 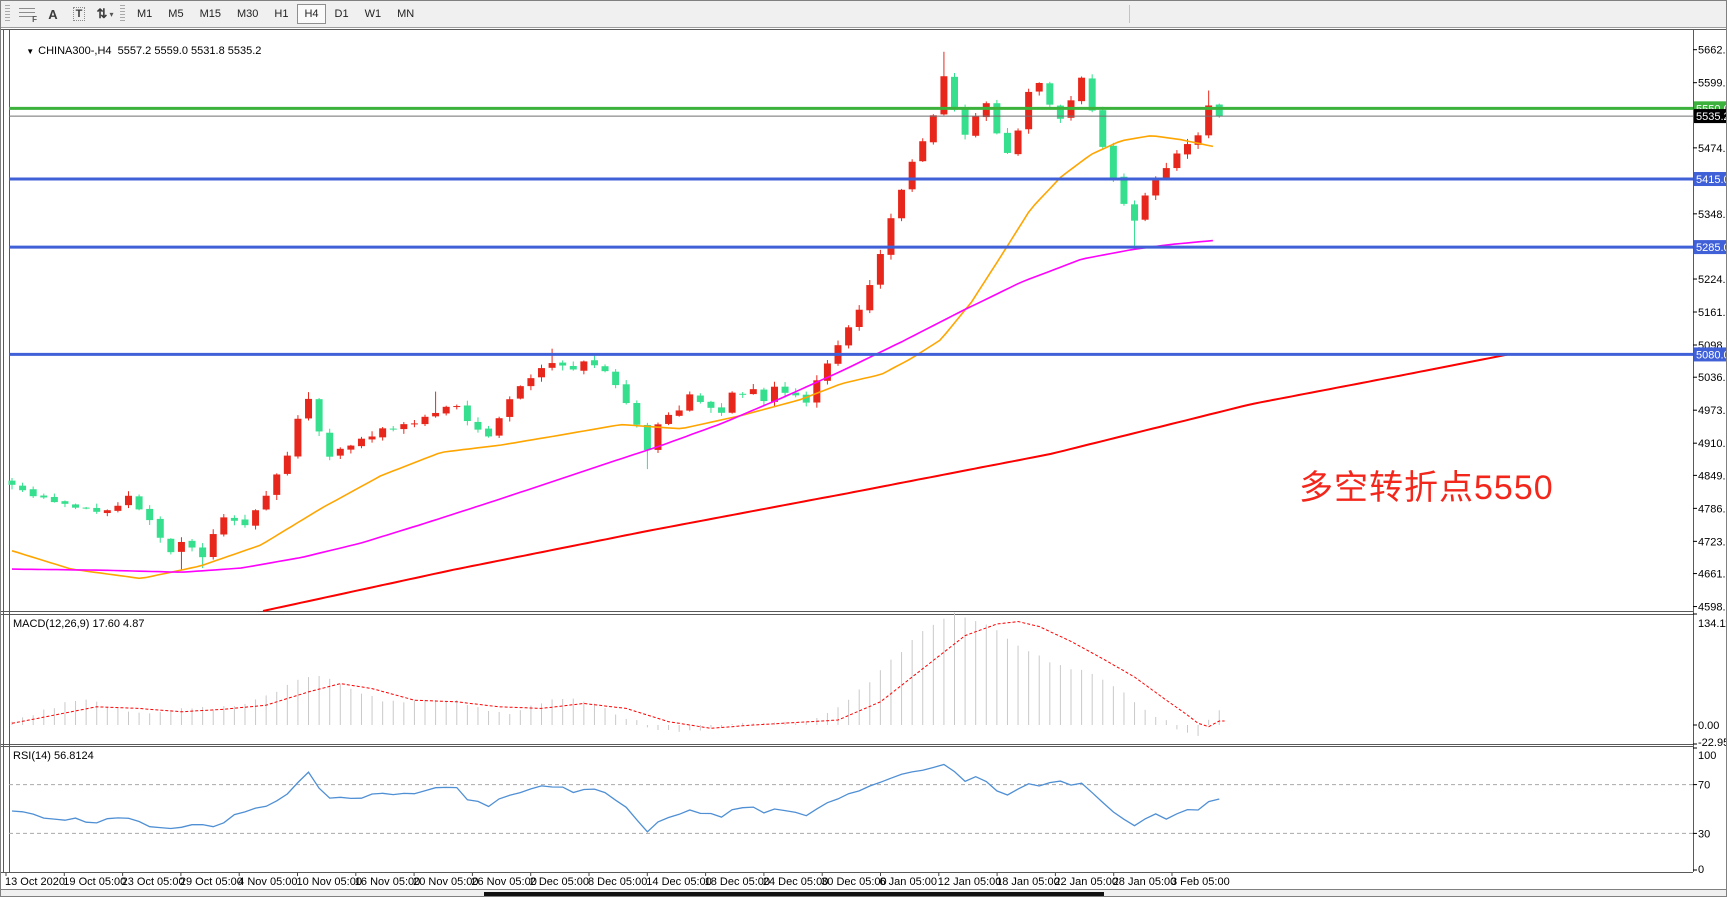 What do you see at coordinates (1704, 786) in the screenshot?
I see `svg-text: 70` at bounding box center [1704, 786].